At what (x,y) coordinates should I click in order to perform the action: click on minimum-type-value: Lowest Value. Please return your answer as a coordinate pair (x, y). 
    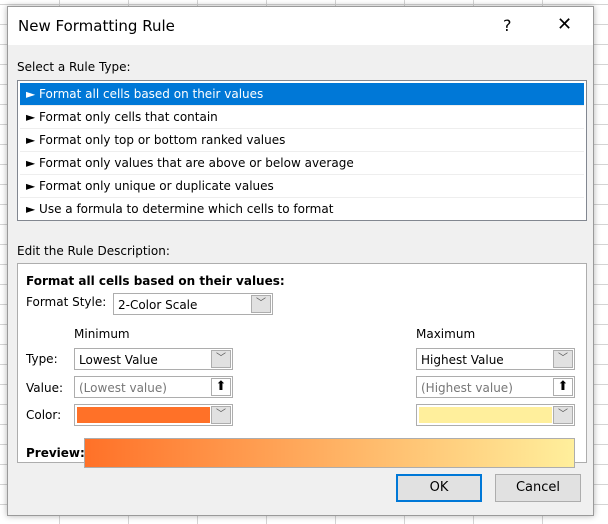
    Looking at the image, I should click on (118, 360).